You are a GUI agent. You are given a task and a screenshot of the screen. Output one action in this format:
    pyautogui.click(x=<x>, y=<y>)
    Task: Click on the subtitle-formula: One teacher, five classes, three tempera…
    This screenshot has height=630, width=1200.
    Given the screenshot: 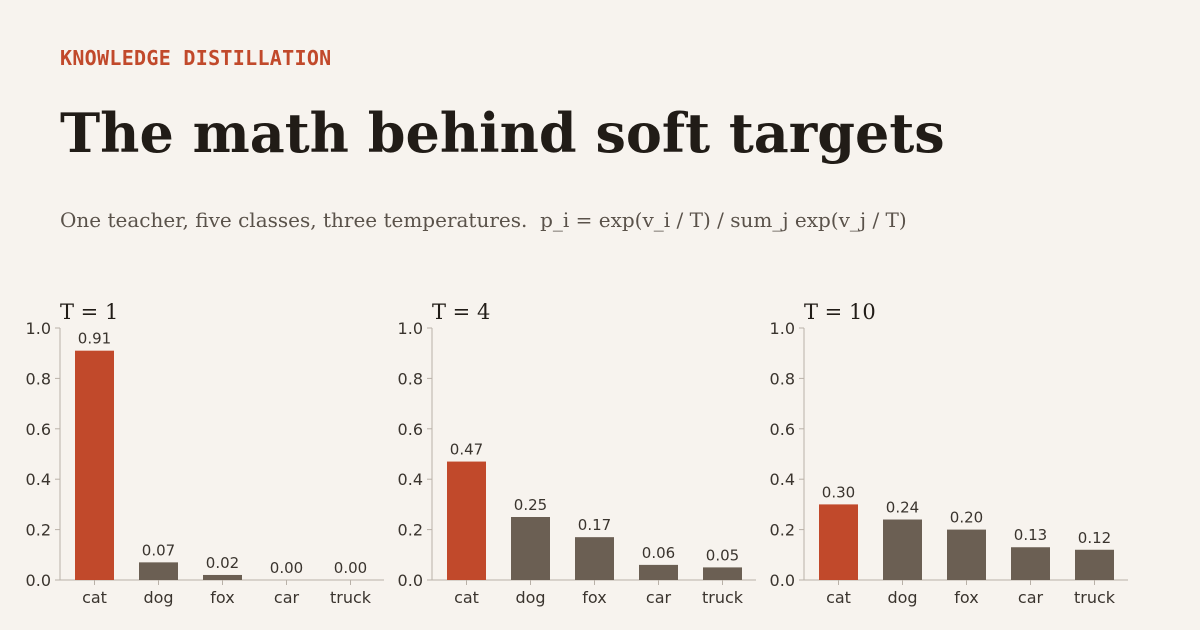 What is the action you would take?
    pyautogui.click(x=483, y=220)
    